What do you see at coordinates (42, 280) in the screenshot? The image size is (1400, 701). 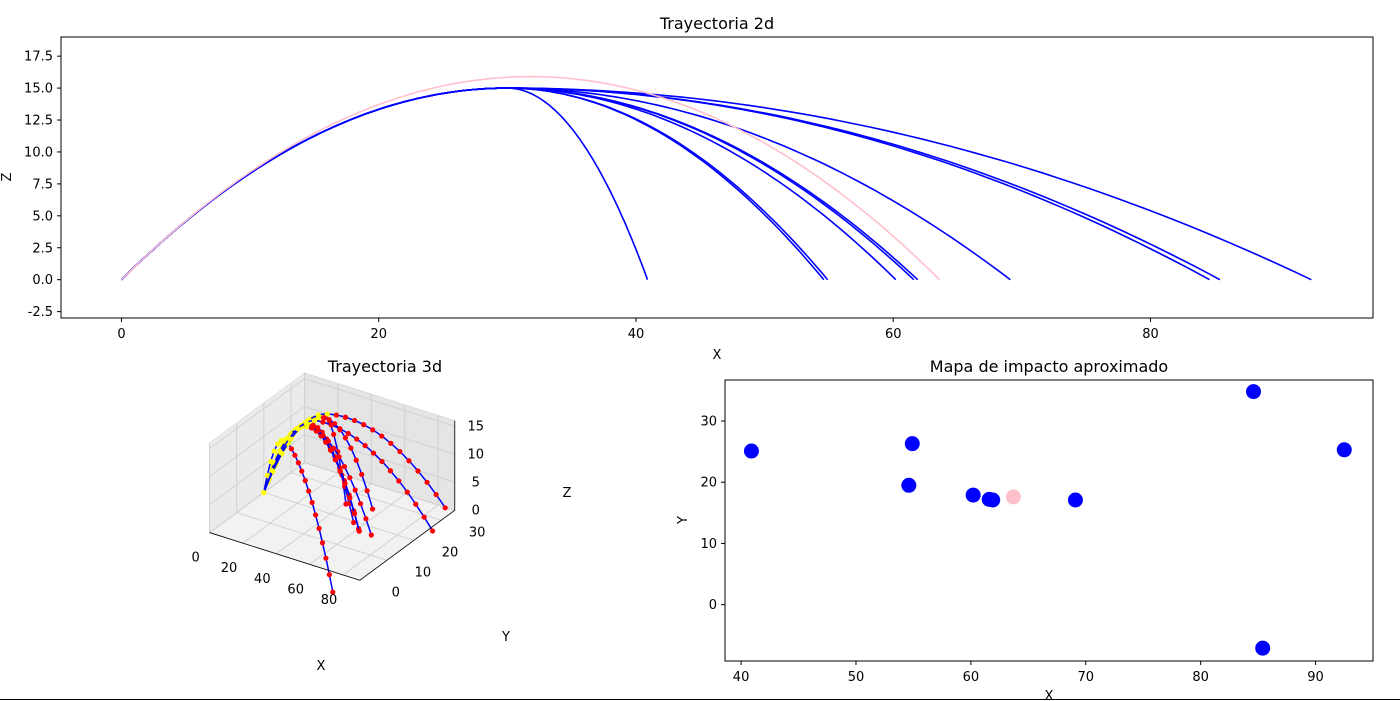 I see `y-tick-label: 0.0` at bounding box center [42, 280].